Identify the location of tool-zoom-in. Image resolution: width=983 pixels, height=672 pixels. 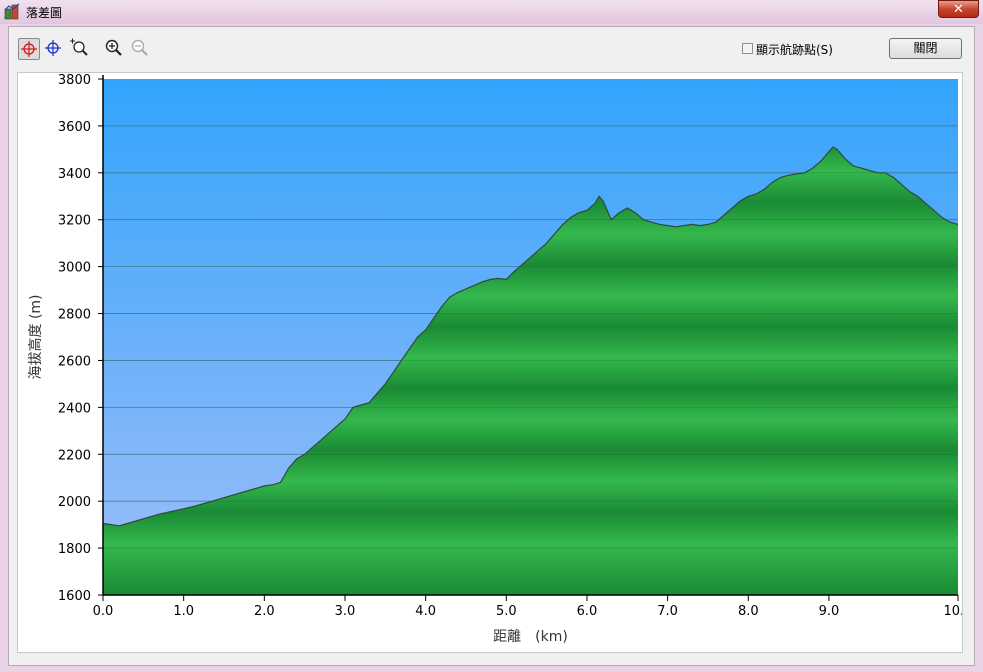
(115, 49).